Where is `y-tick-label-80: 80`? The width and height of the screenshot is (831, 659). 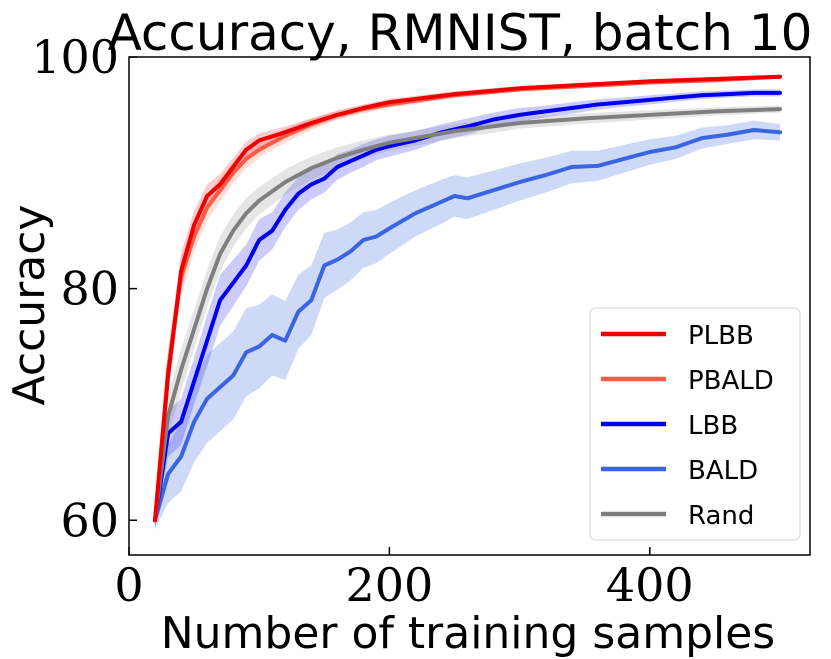
y-tick-label-80: 80 is located at coordinates (89, 289).